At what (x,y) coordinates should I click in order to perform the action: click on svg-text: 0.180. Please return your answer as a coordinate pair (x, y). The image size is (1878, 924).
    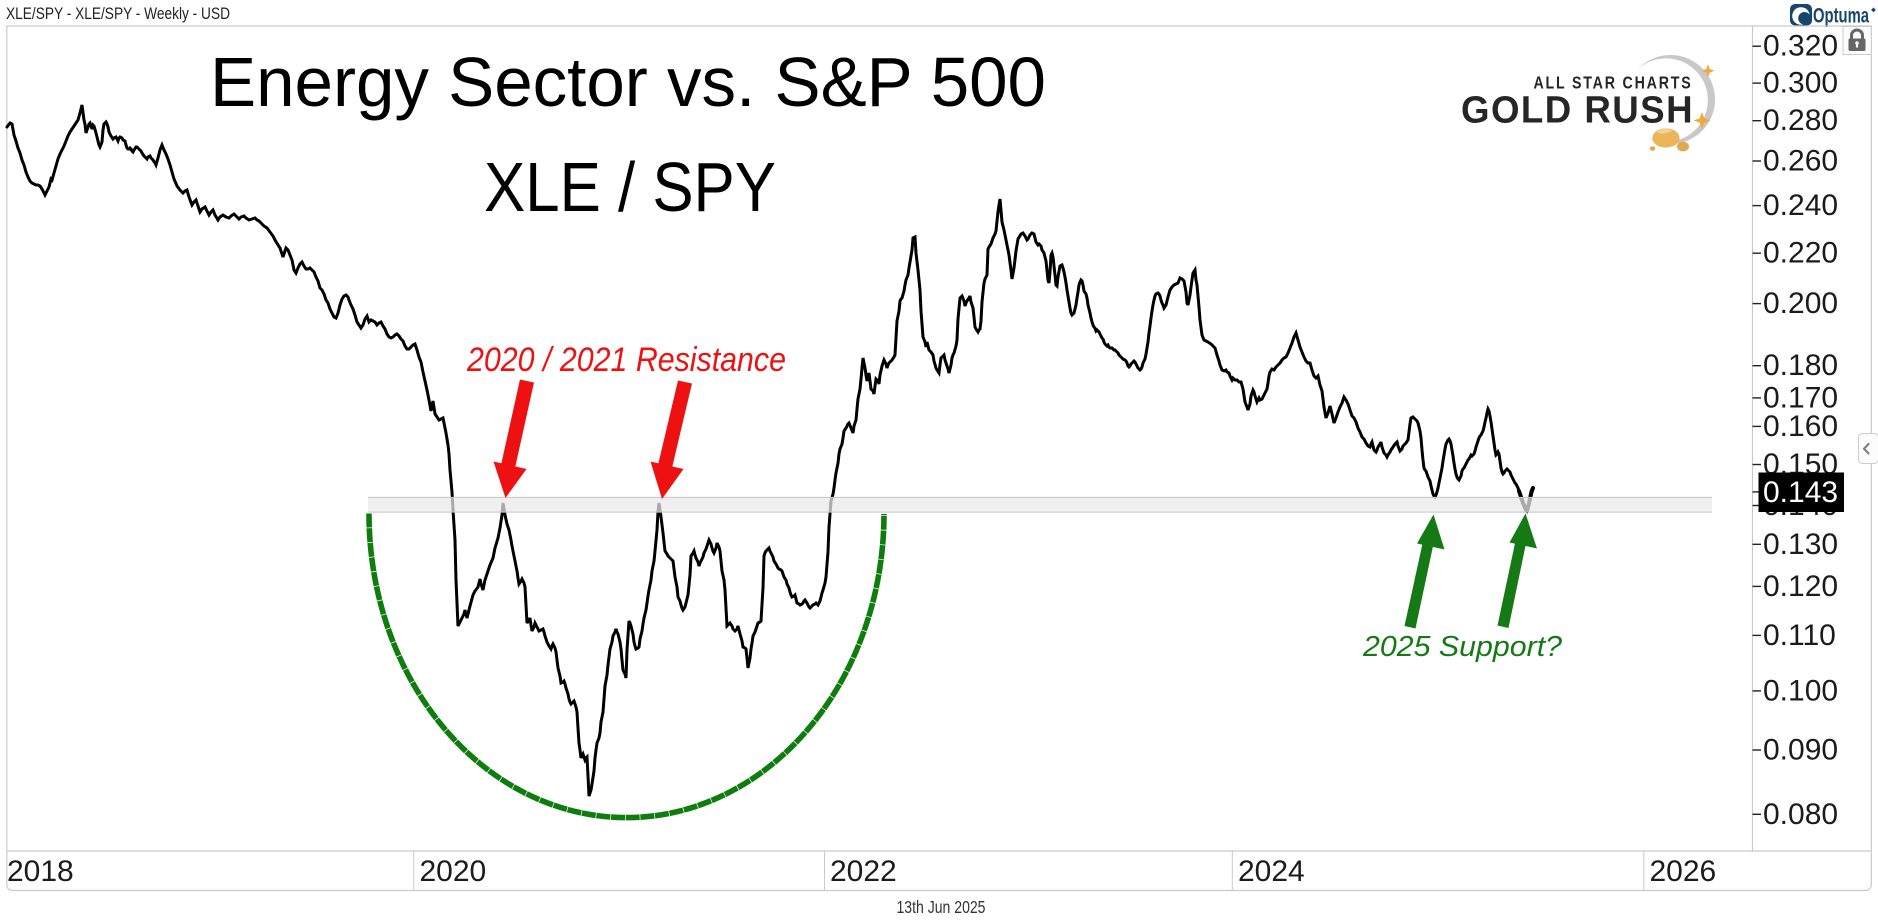
    Looking at the image, I should click on (1800, 365).